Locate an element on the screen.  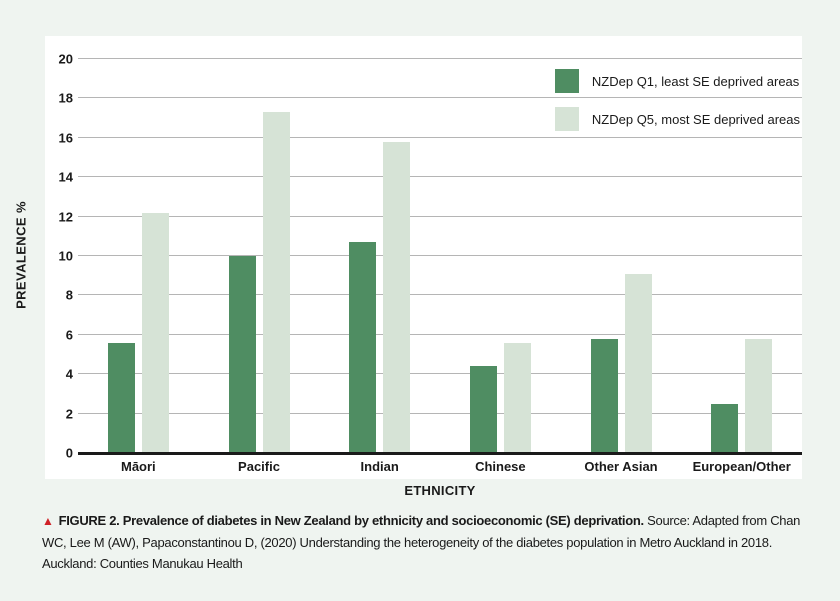
y-axis-ticks: 20 18 16 14 12 10 8 6 4 2 0 is located at coordinates (59, 256).